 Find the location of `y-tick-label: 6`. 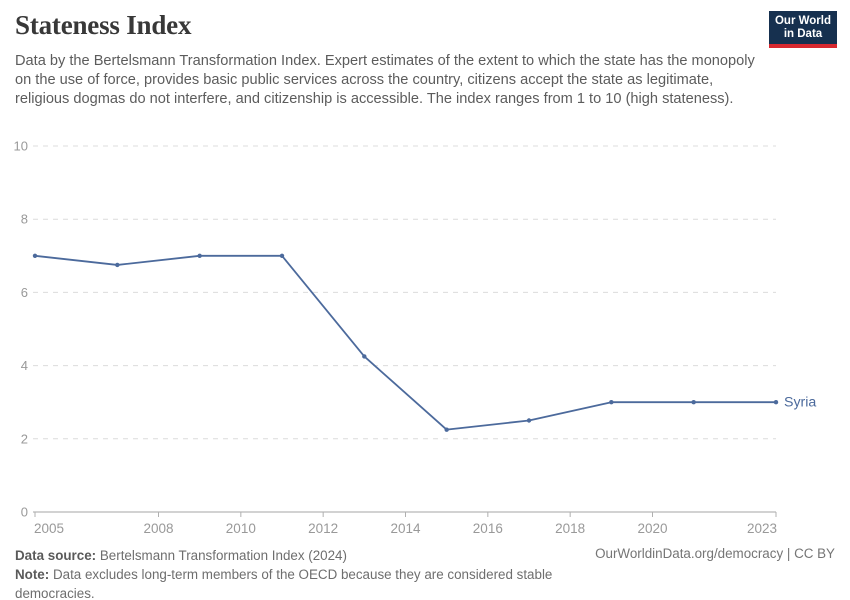

y-tick-label: 6 is located at coordinates (24, 292).